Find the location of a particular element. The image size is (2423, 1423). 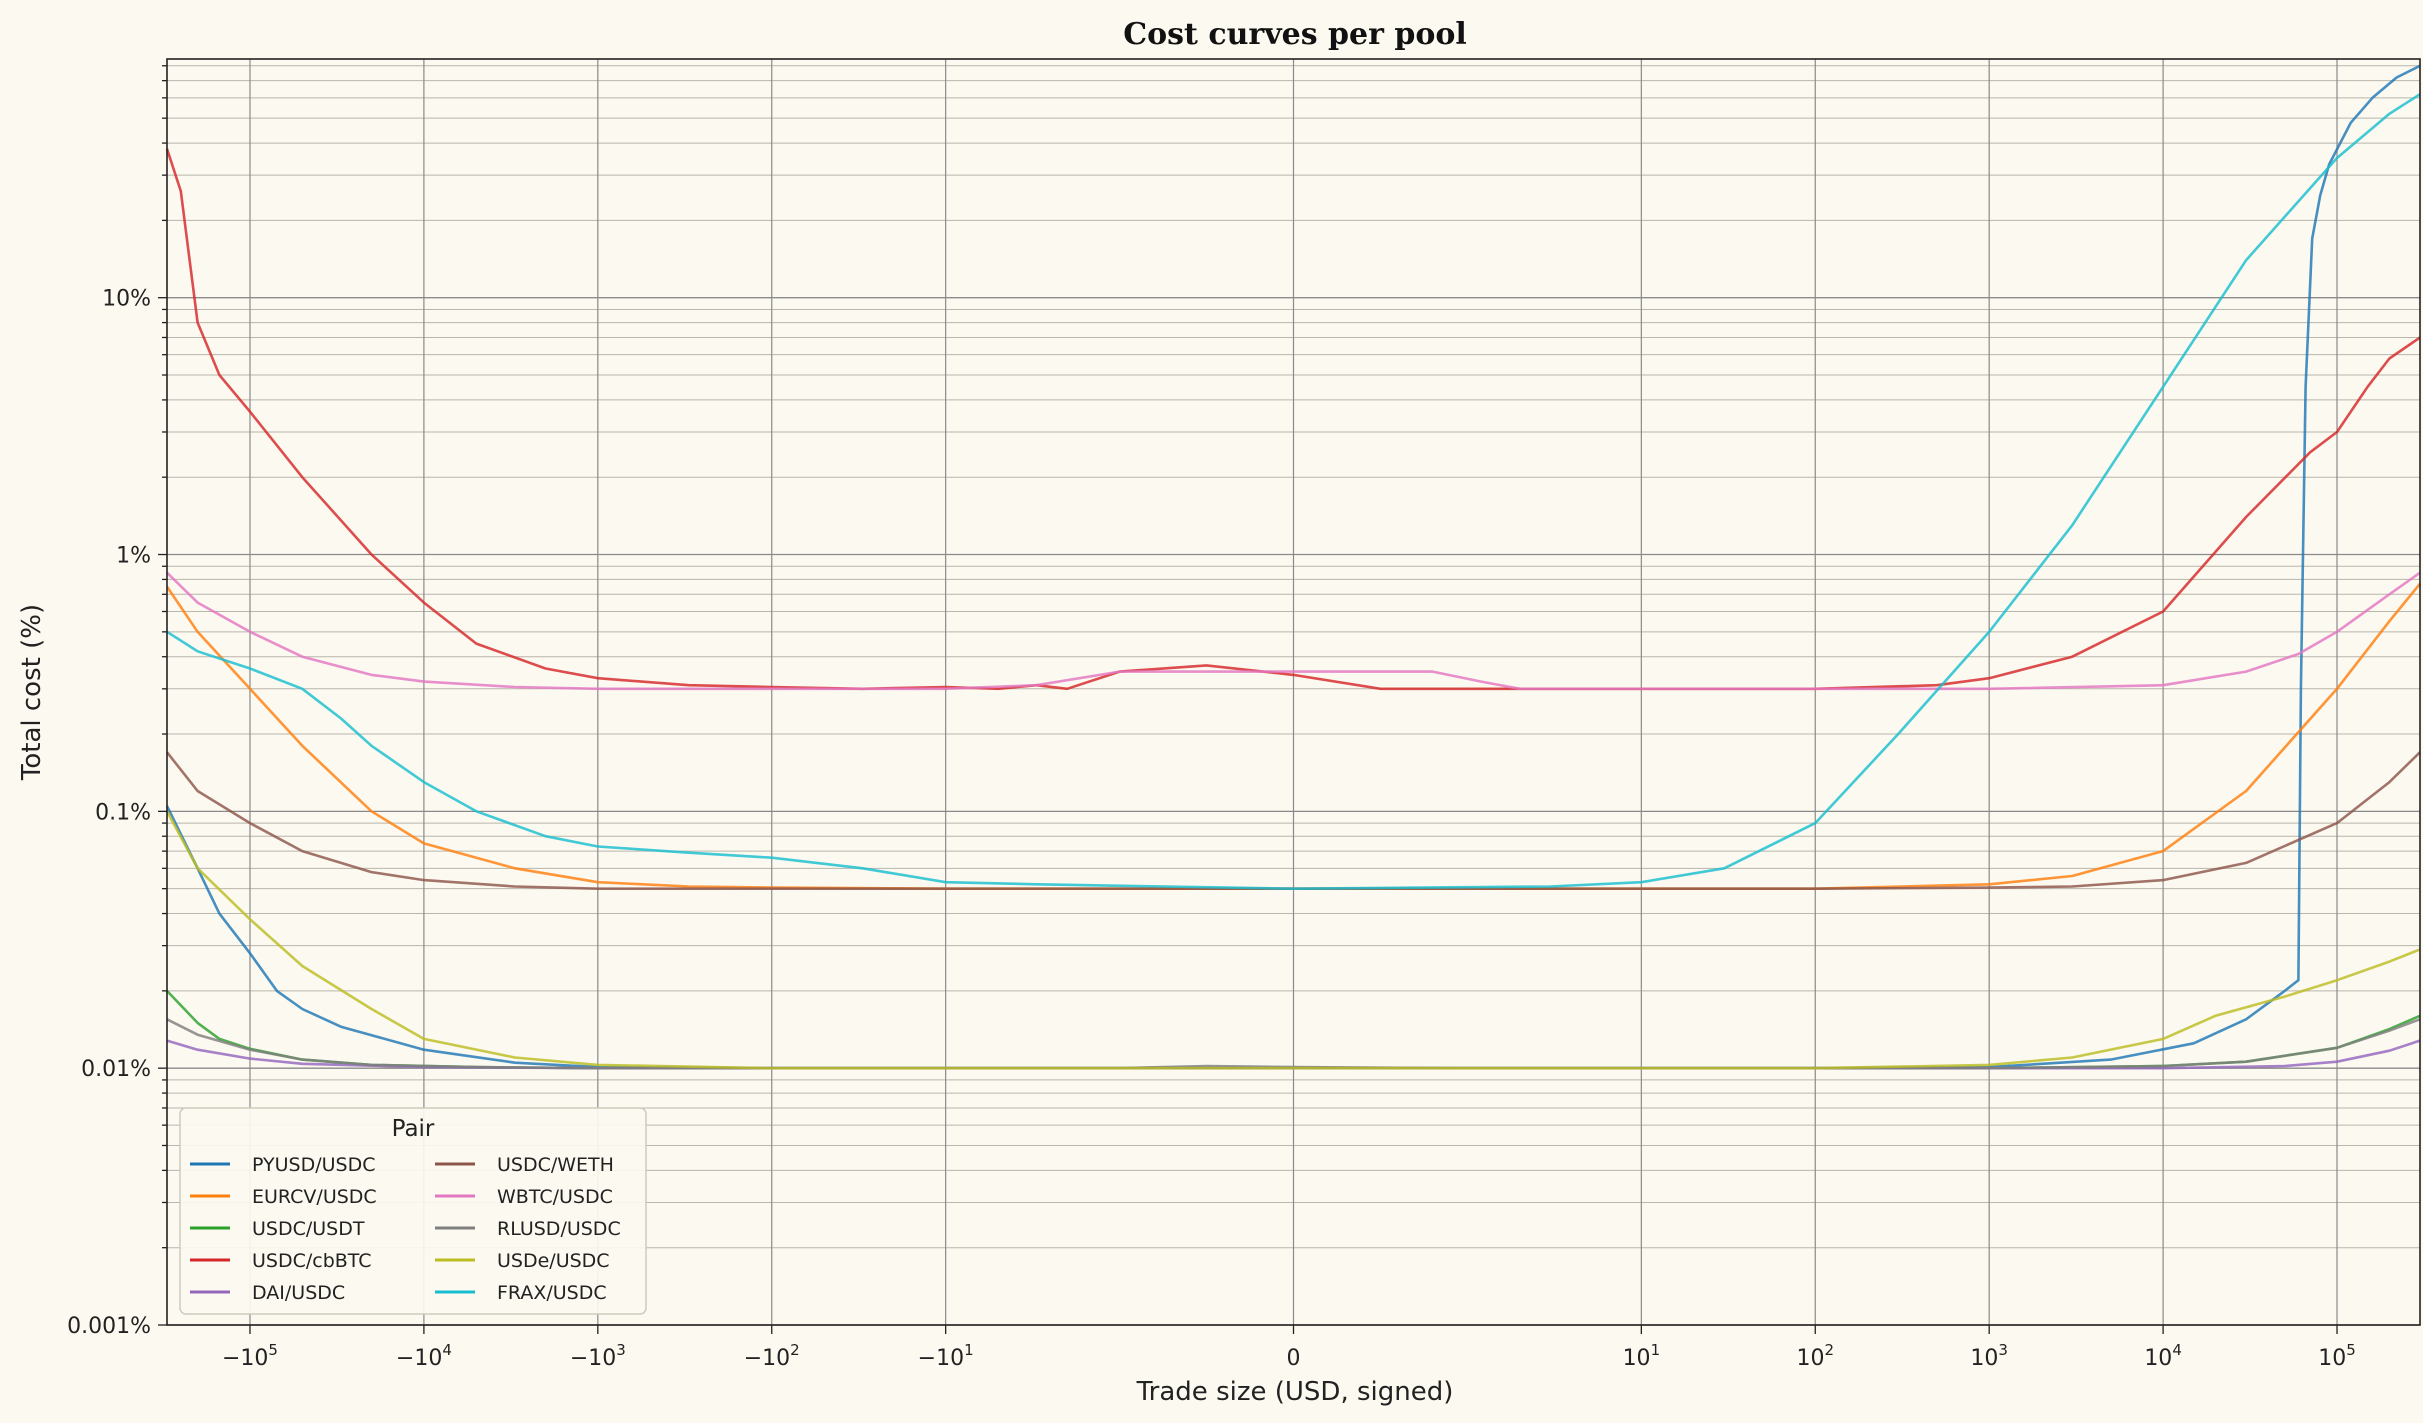

legend-entry-label: WBTC/USDC is located at coordinates (555, 1197).